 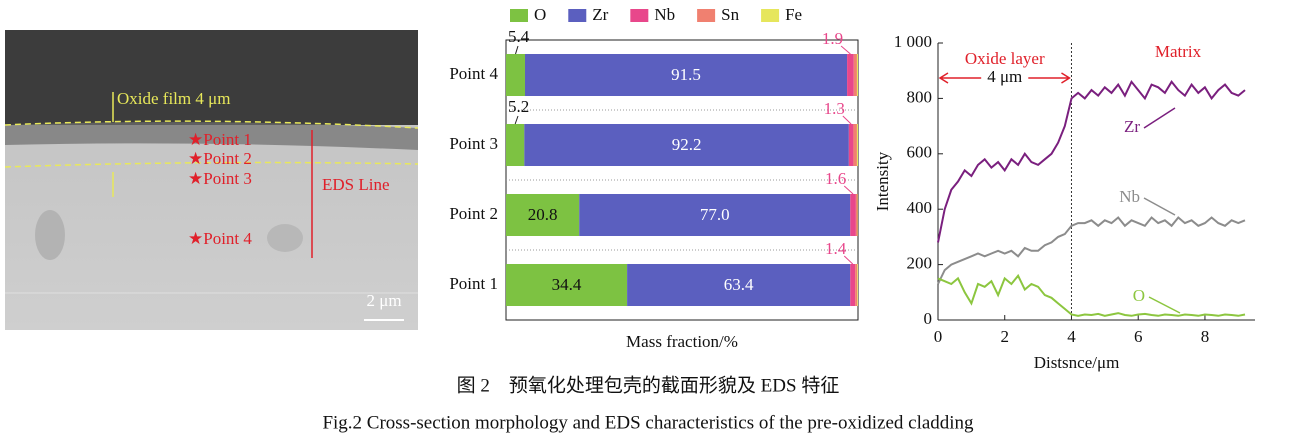 I want to click on data-label: 91.5, so click(x=686, y=74).